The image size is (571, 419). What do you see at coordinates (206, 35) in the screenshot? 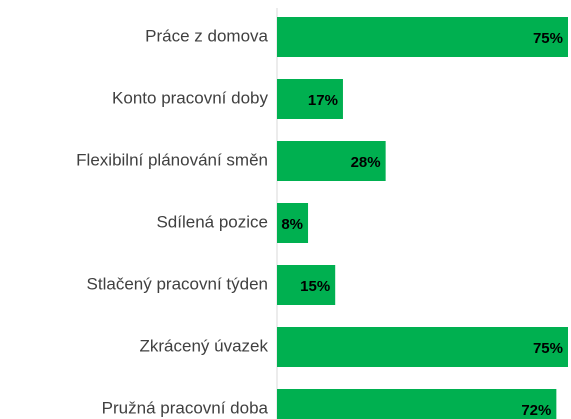
I see `category-label: Práce z domova` at bounding box center [206, 35].